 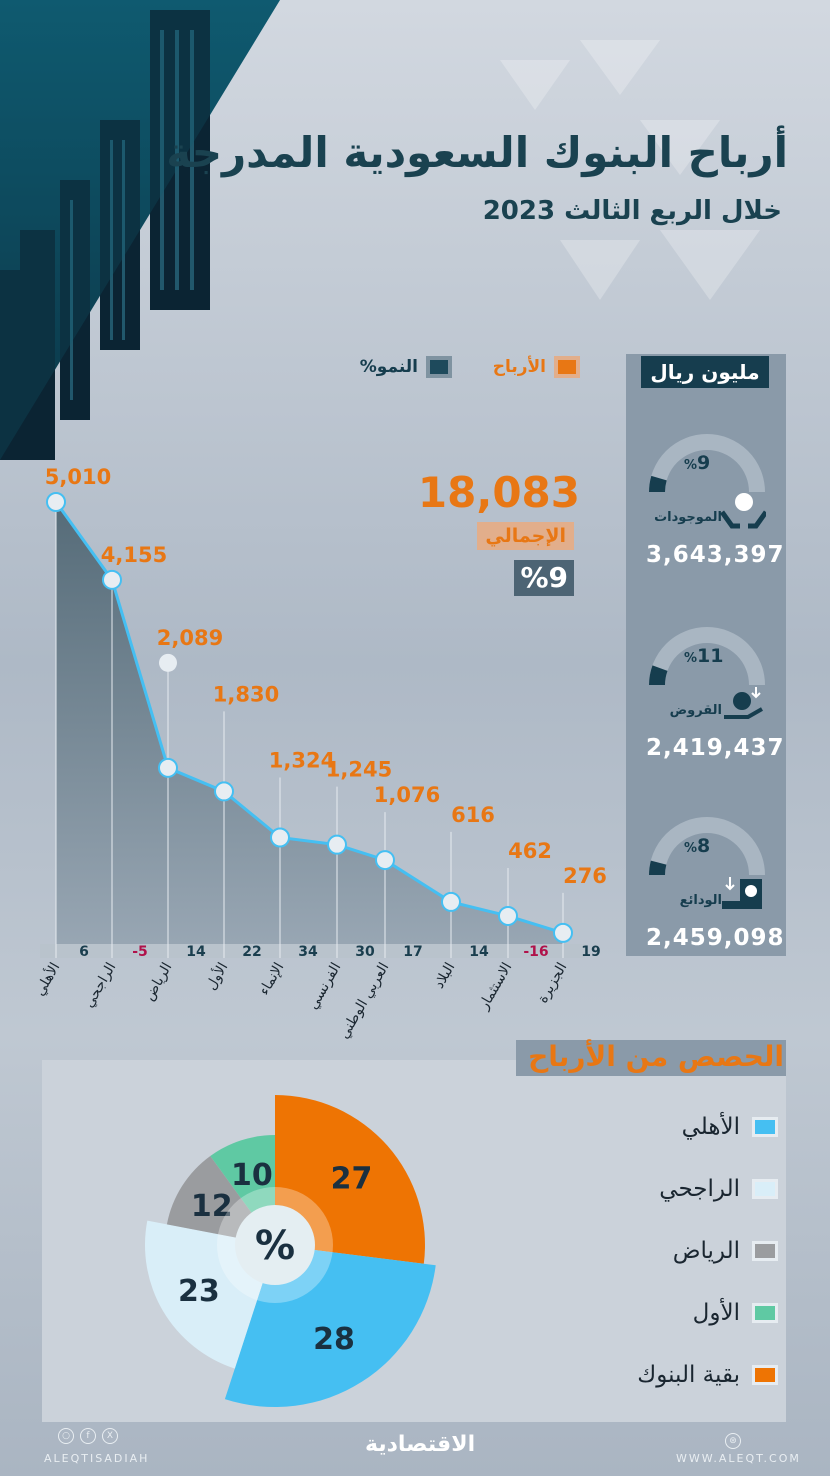 I want to click on pie-legend-item: بقية البنوك, so click(x=648, y=1375).